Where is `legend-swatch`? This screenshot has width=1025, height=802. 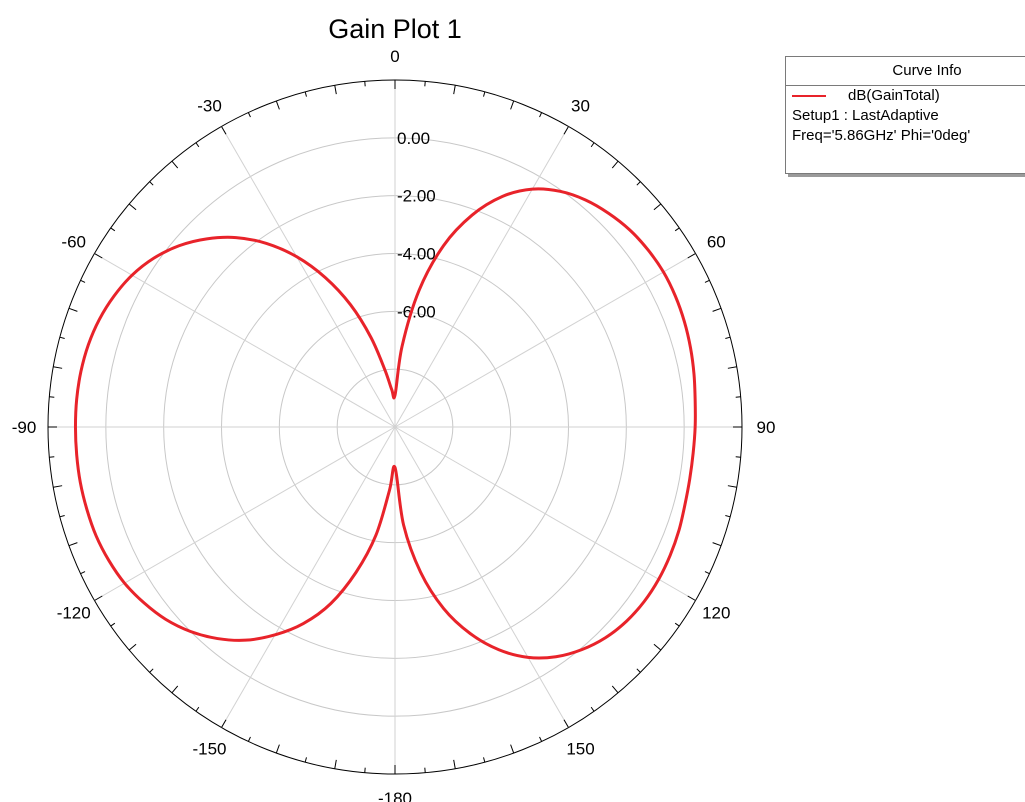 legend-swatch is located at coordinates (809, 96).